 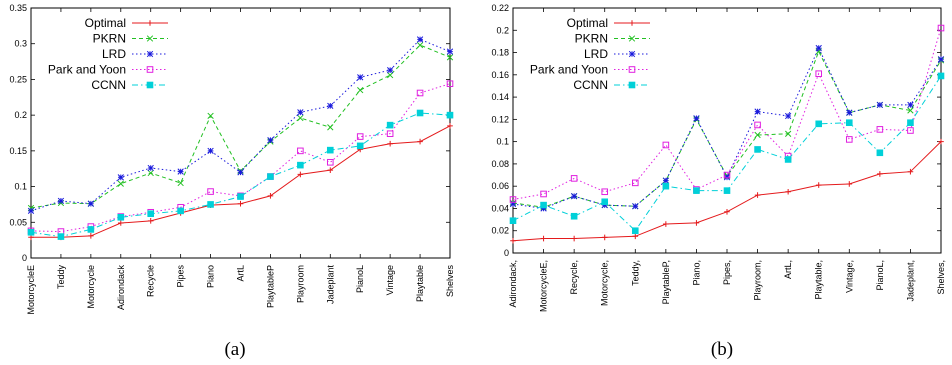 I want to click on legend-label: LRD, so click(x=596, y=54).